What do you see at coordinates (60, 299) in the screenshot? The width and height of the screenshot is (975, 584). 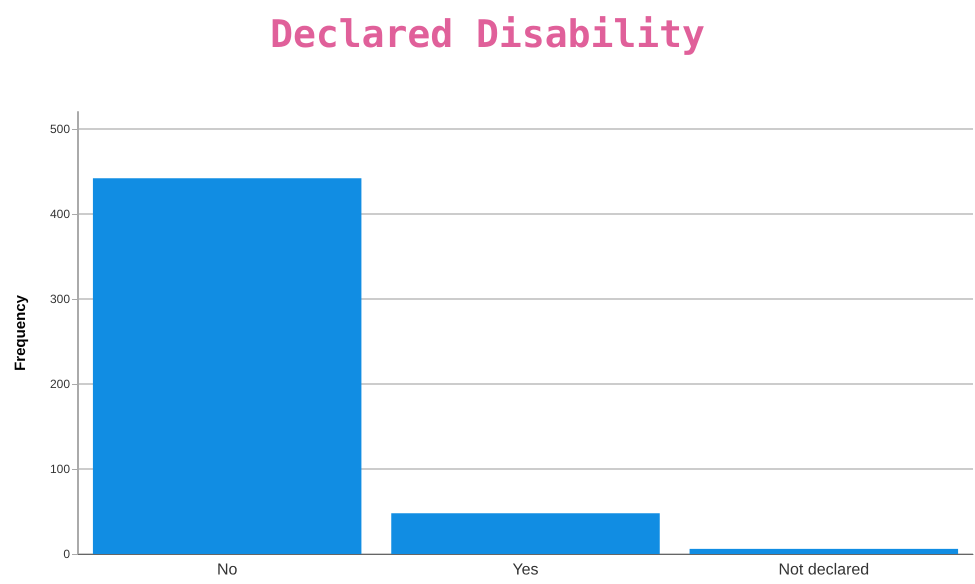 I see `y-tick-label: 300` at bounding box center [60, 299].